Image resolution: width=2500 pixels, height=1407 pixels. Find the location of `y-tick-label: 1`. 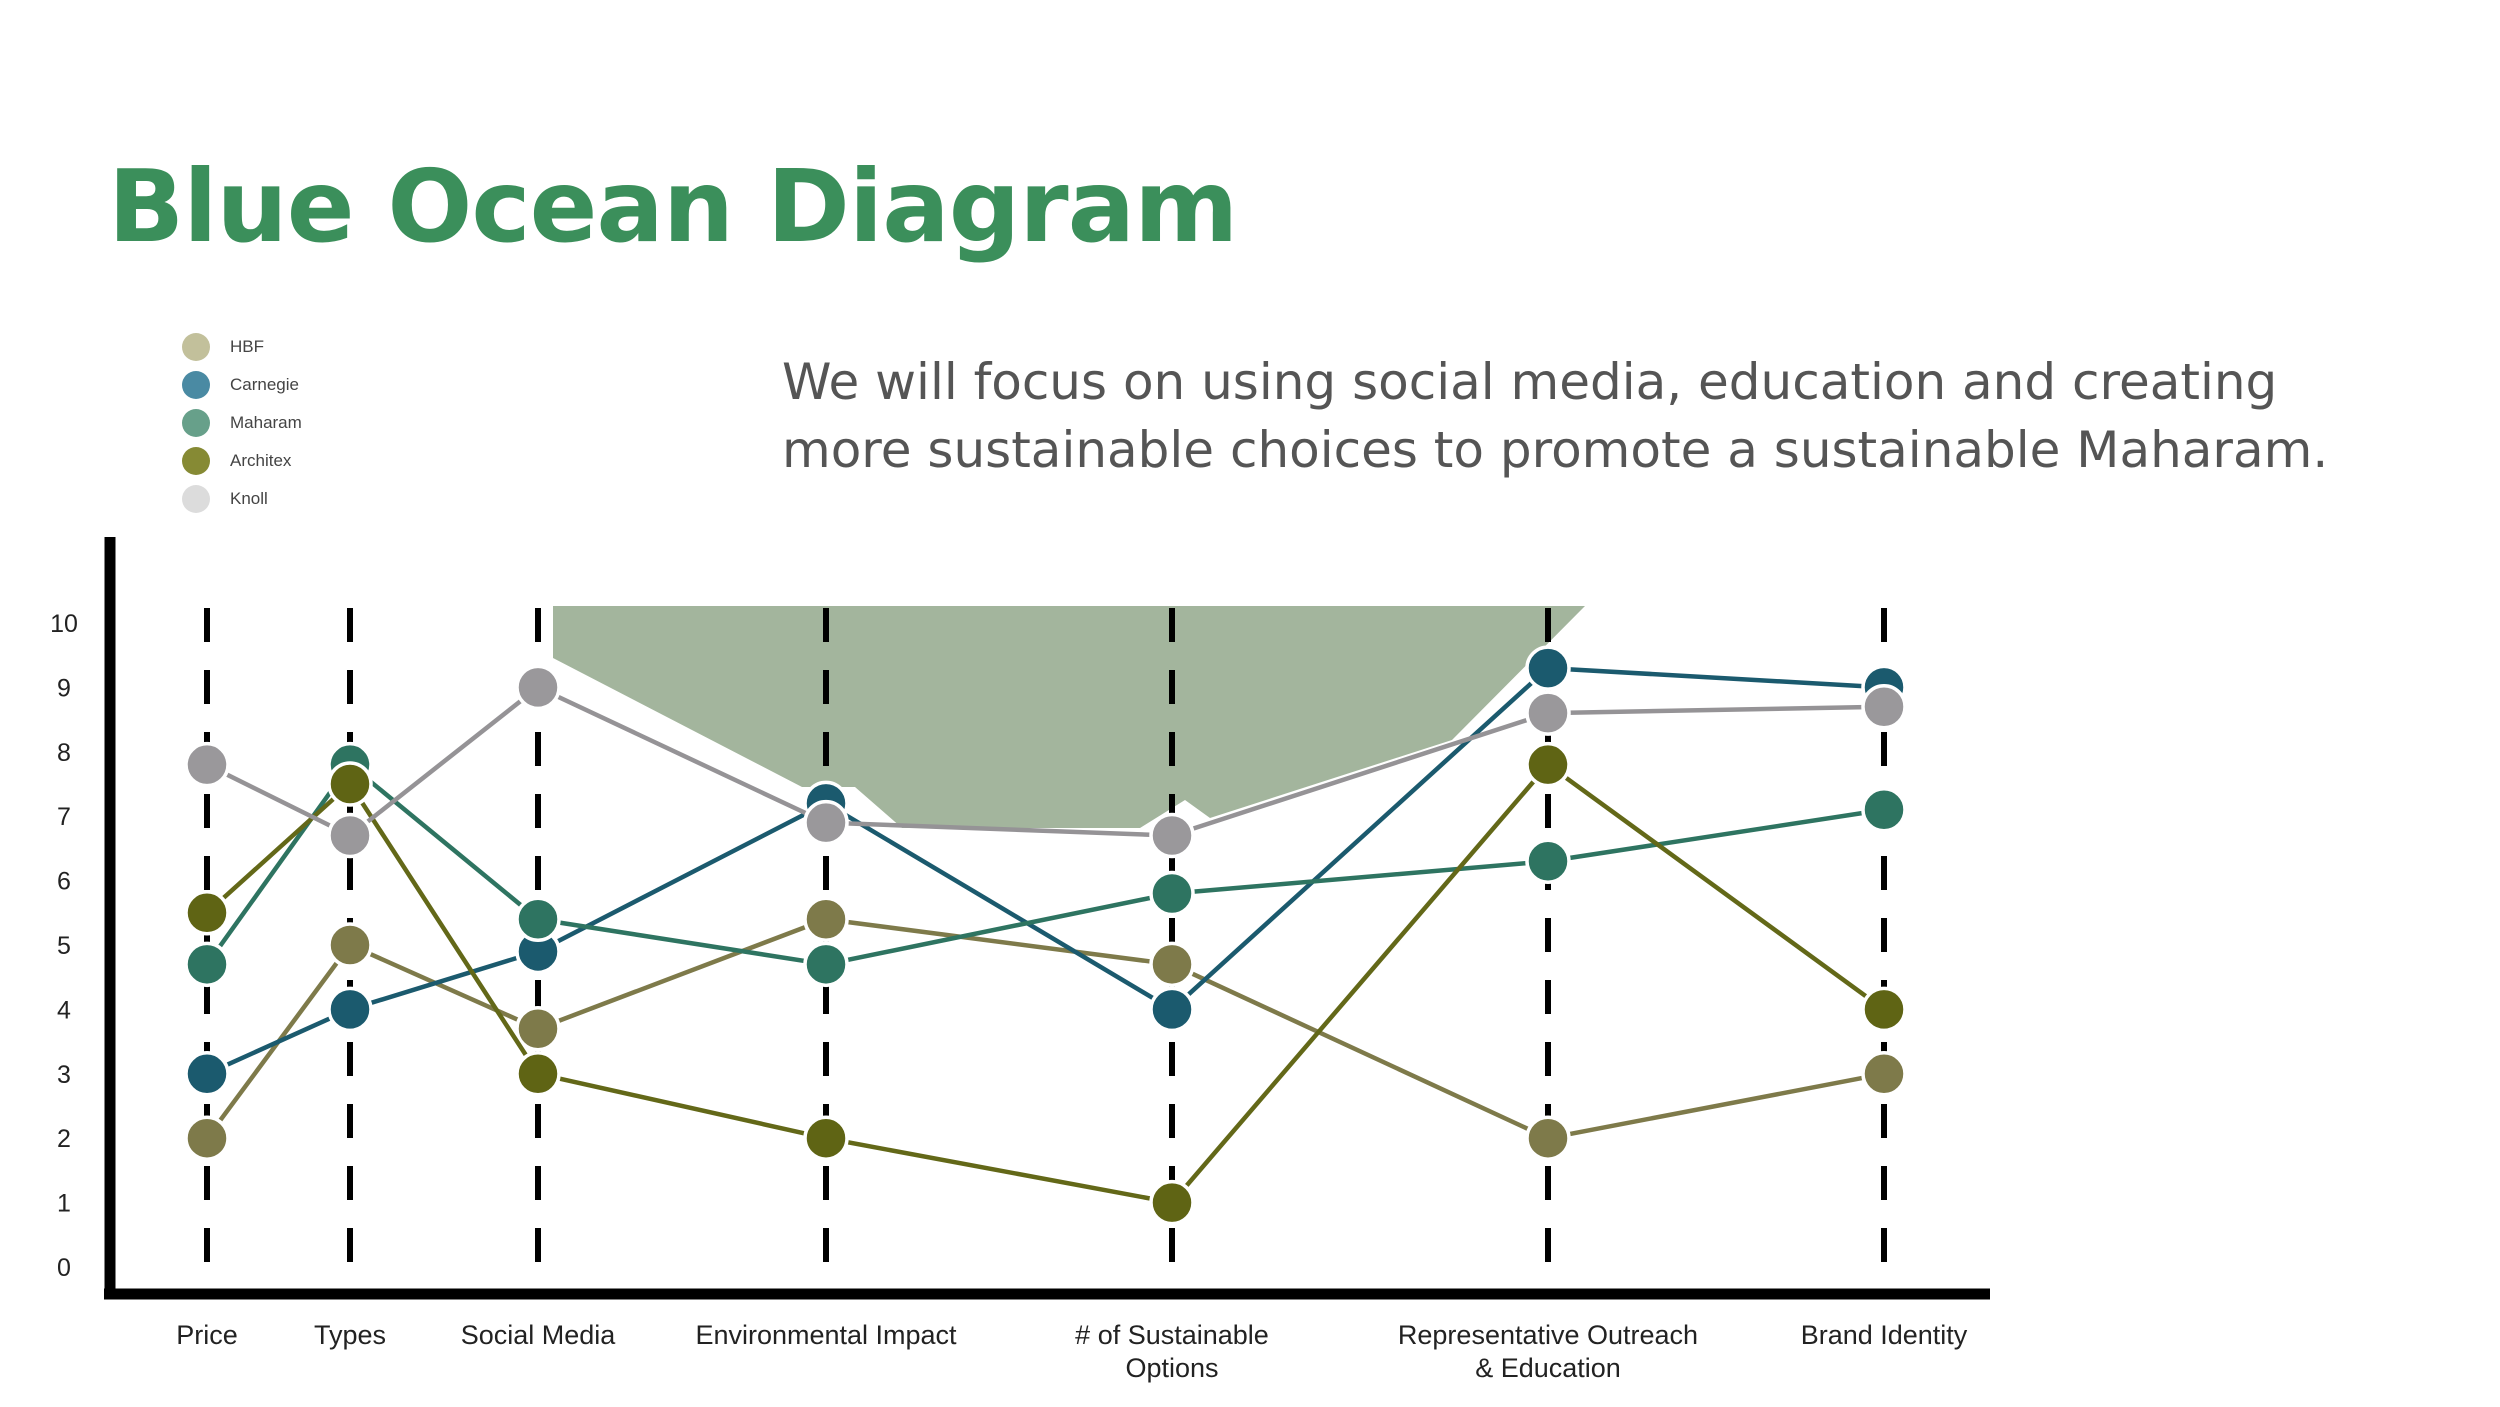

y-tick-label: 1 is located at coordinates (64, 1204).